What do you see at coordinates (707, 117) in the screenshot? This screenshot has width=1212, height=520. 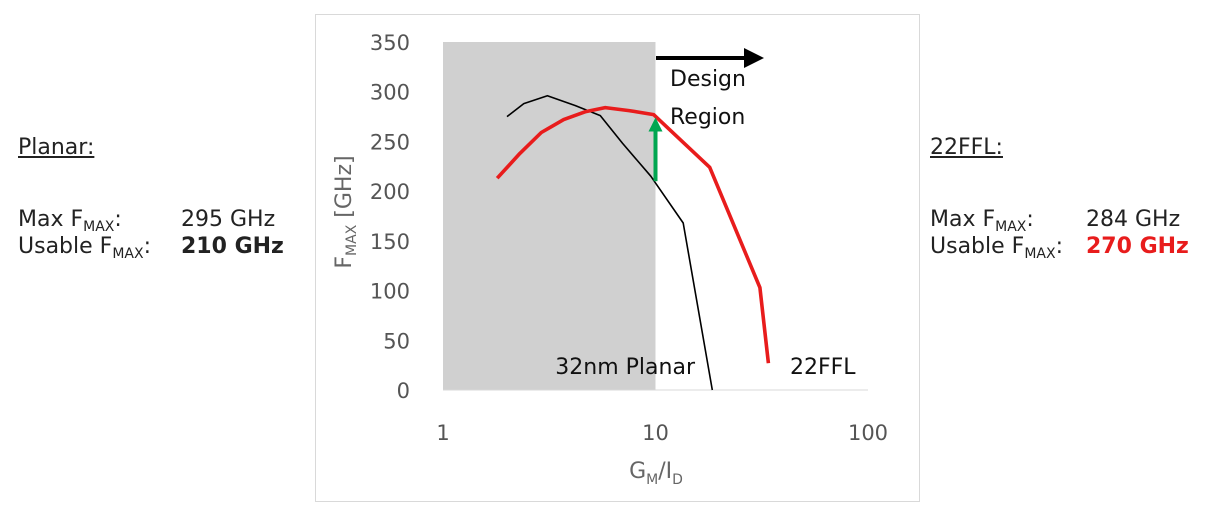 I see `design-region-label-line2: Region` at bounding box center [707, 117].